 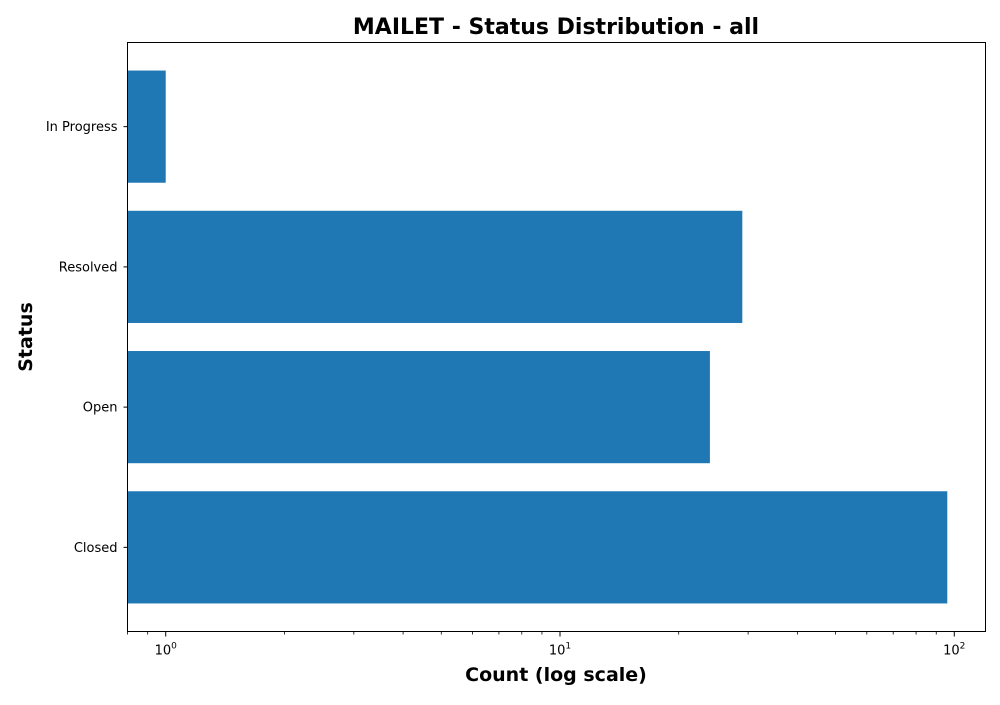 I want to click on x-axis-ticks: 100 10¹ 10², so click(x=546, y=645).